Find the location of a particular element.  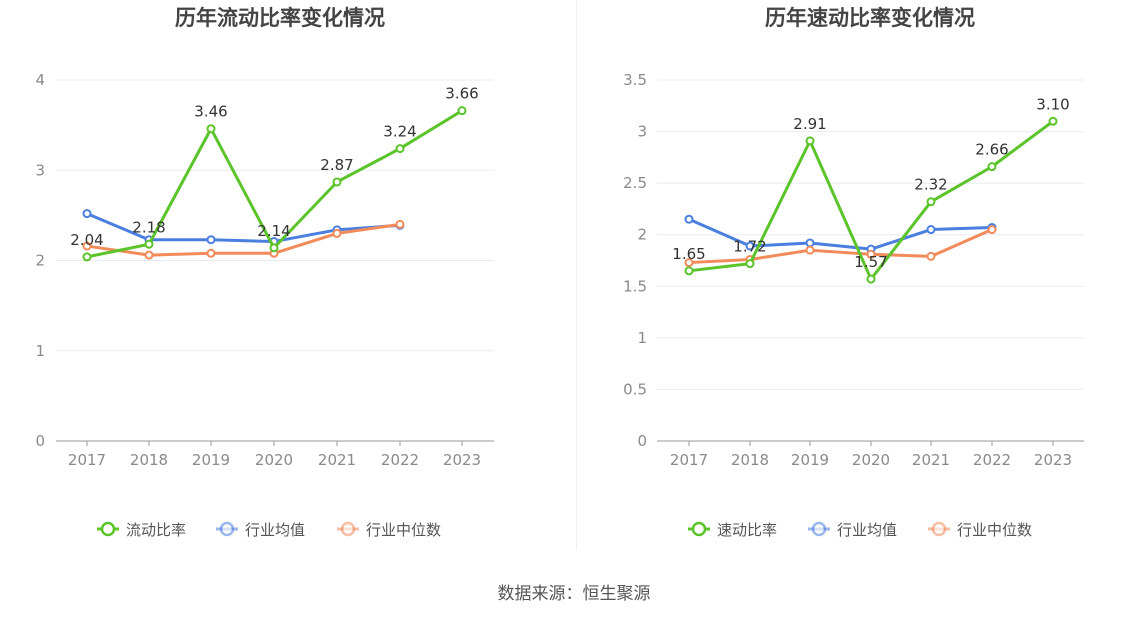

data-label: 1.57 is located at coordinates (870, 262).